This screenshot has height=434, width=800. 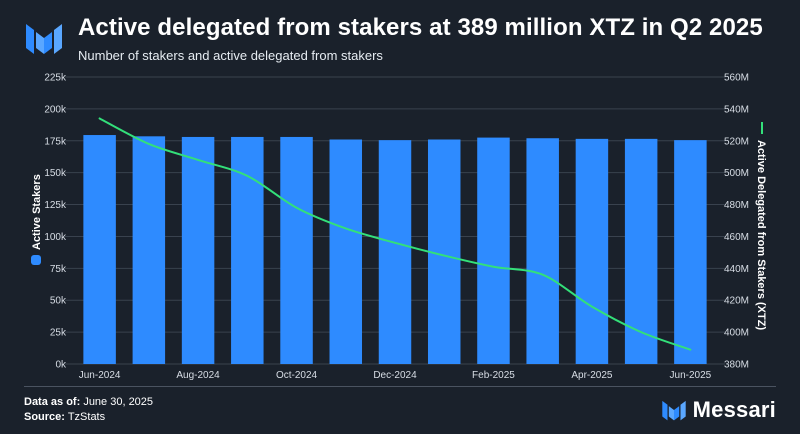 What do you see at coordinates (118, 402) in the screenshot?
I see `as-of-value: June 30, 2025` at bounding box center [118, 402].